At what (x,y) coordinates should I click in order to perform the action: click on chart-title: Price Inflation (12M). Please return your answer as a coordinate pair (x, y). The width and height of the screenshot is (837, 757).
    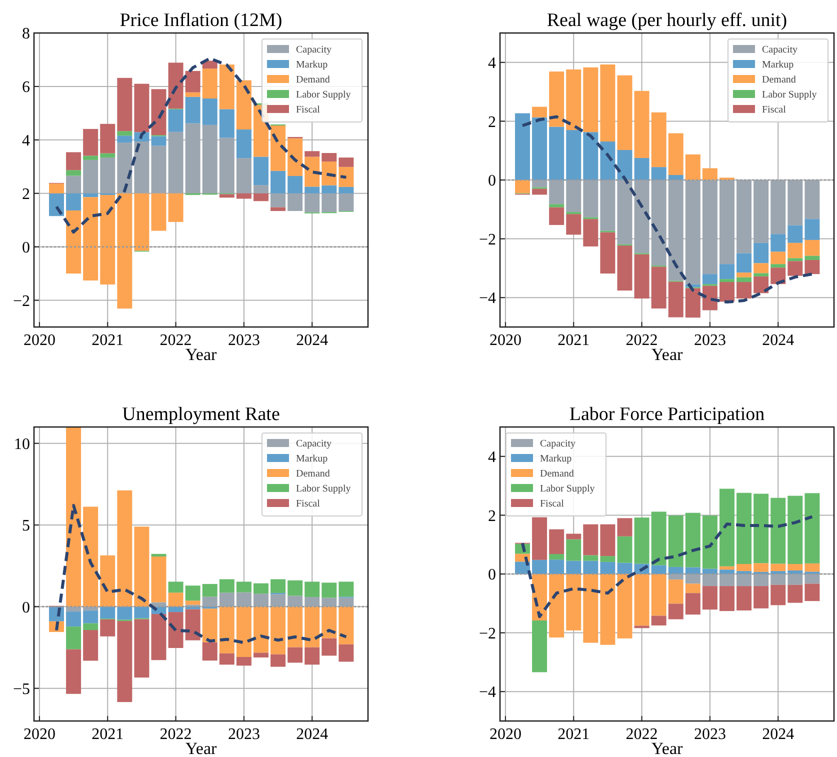
    Looking at the image, I should click on (201, 20).